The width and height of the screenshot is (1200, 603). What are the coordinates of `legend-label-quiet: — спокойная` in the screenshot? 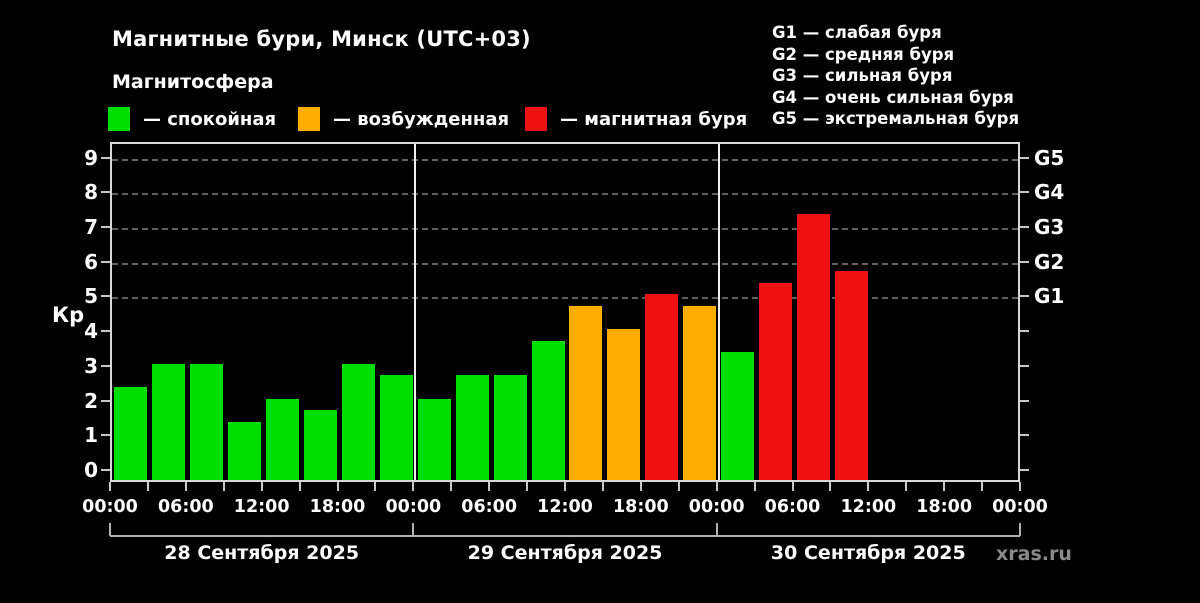 It's located at (210, 119).